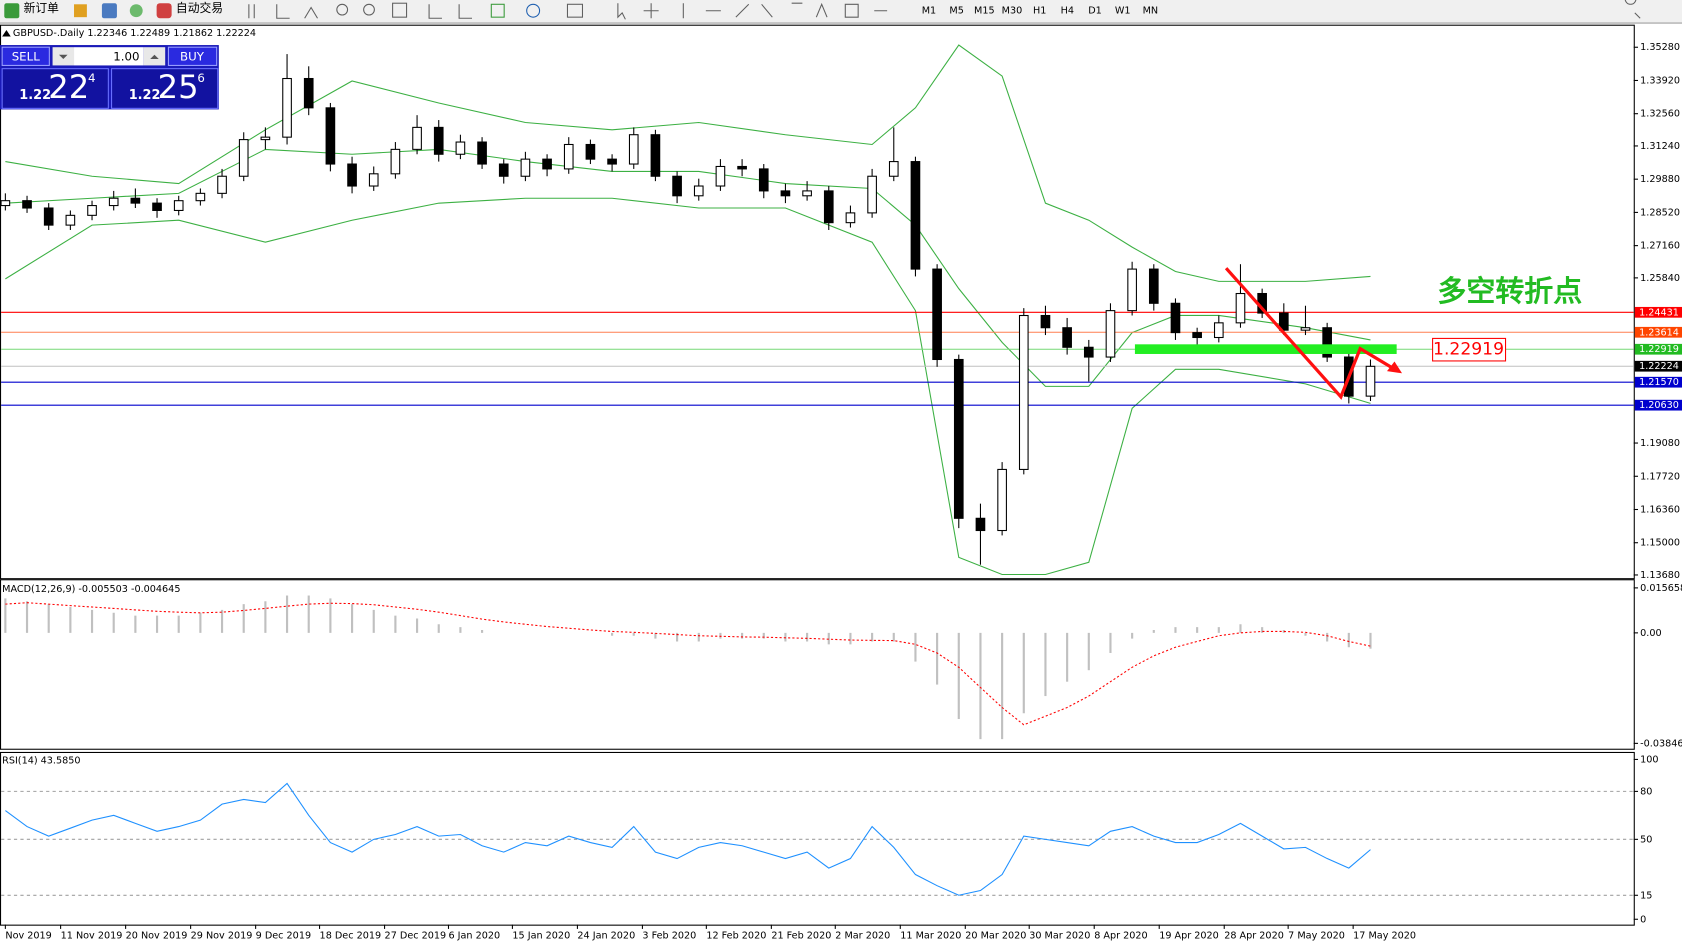 The width and height of the screenshot is (1682, 945). Describe the element at coordinates (1660, 179) in the screenshot. I see `y-tick-label: 1.29880` at that location.